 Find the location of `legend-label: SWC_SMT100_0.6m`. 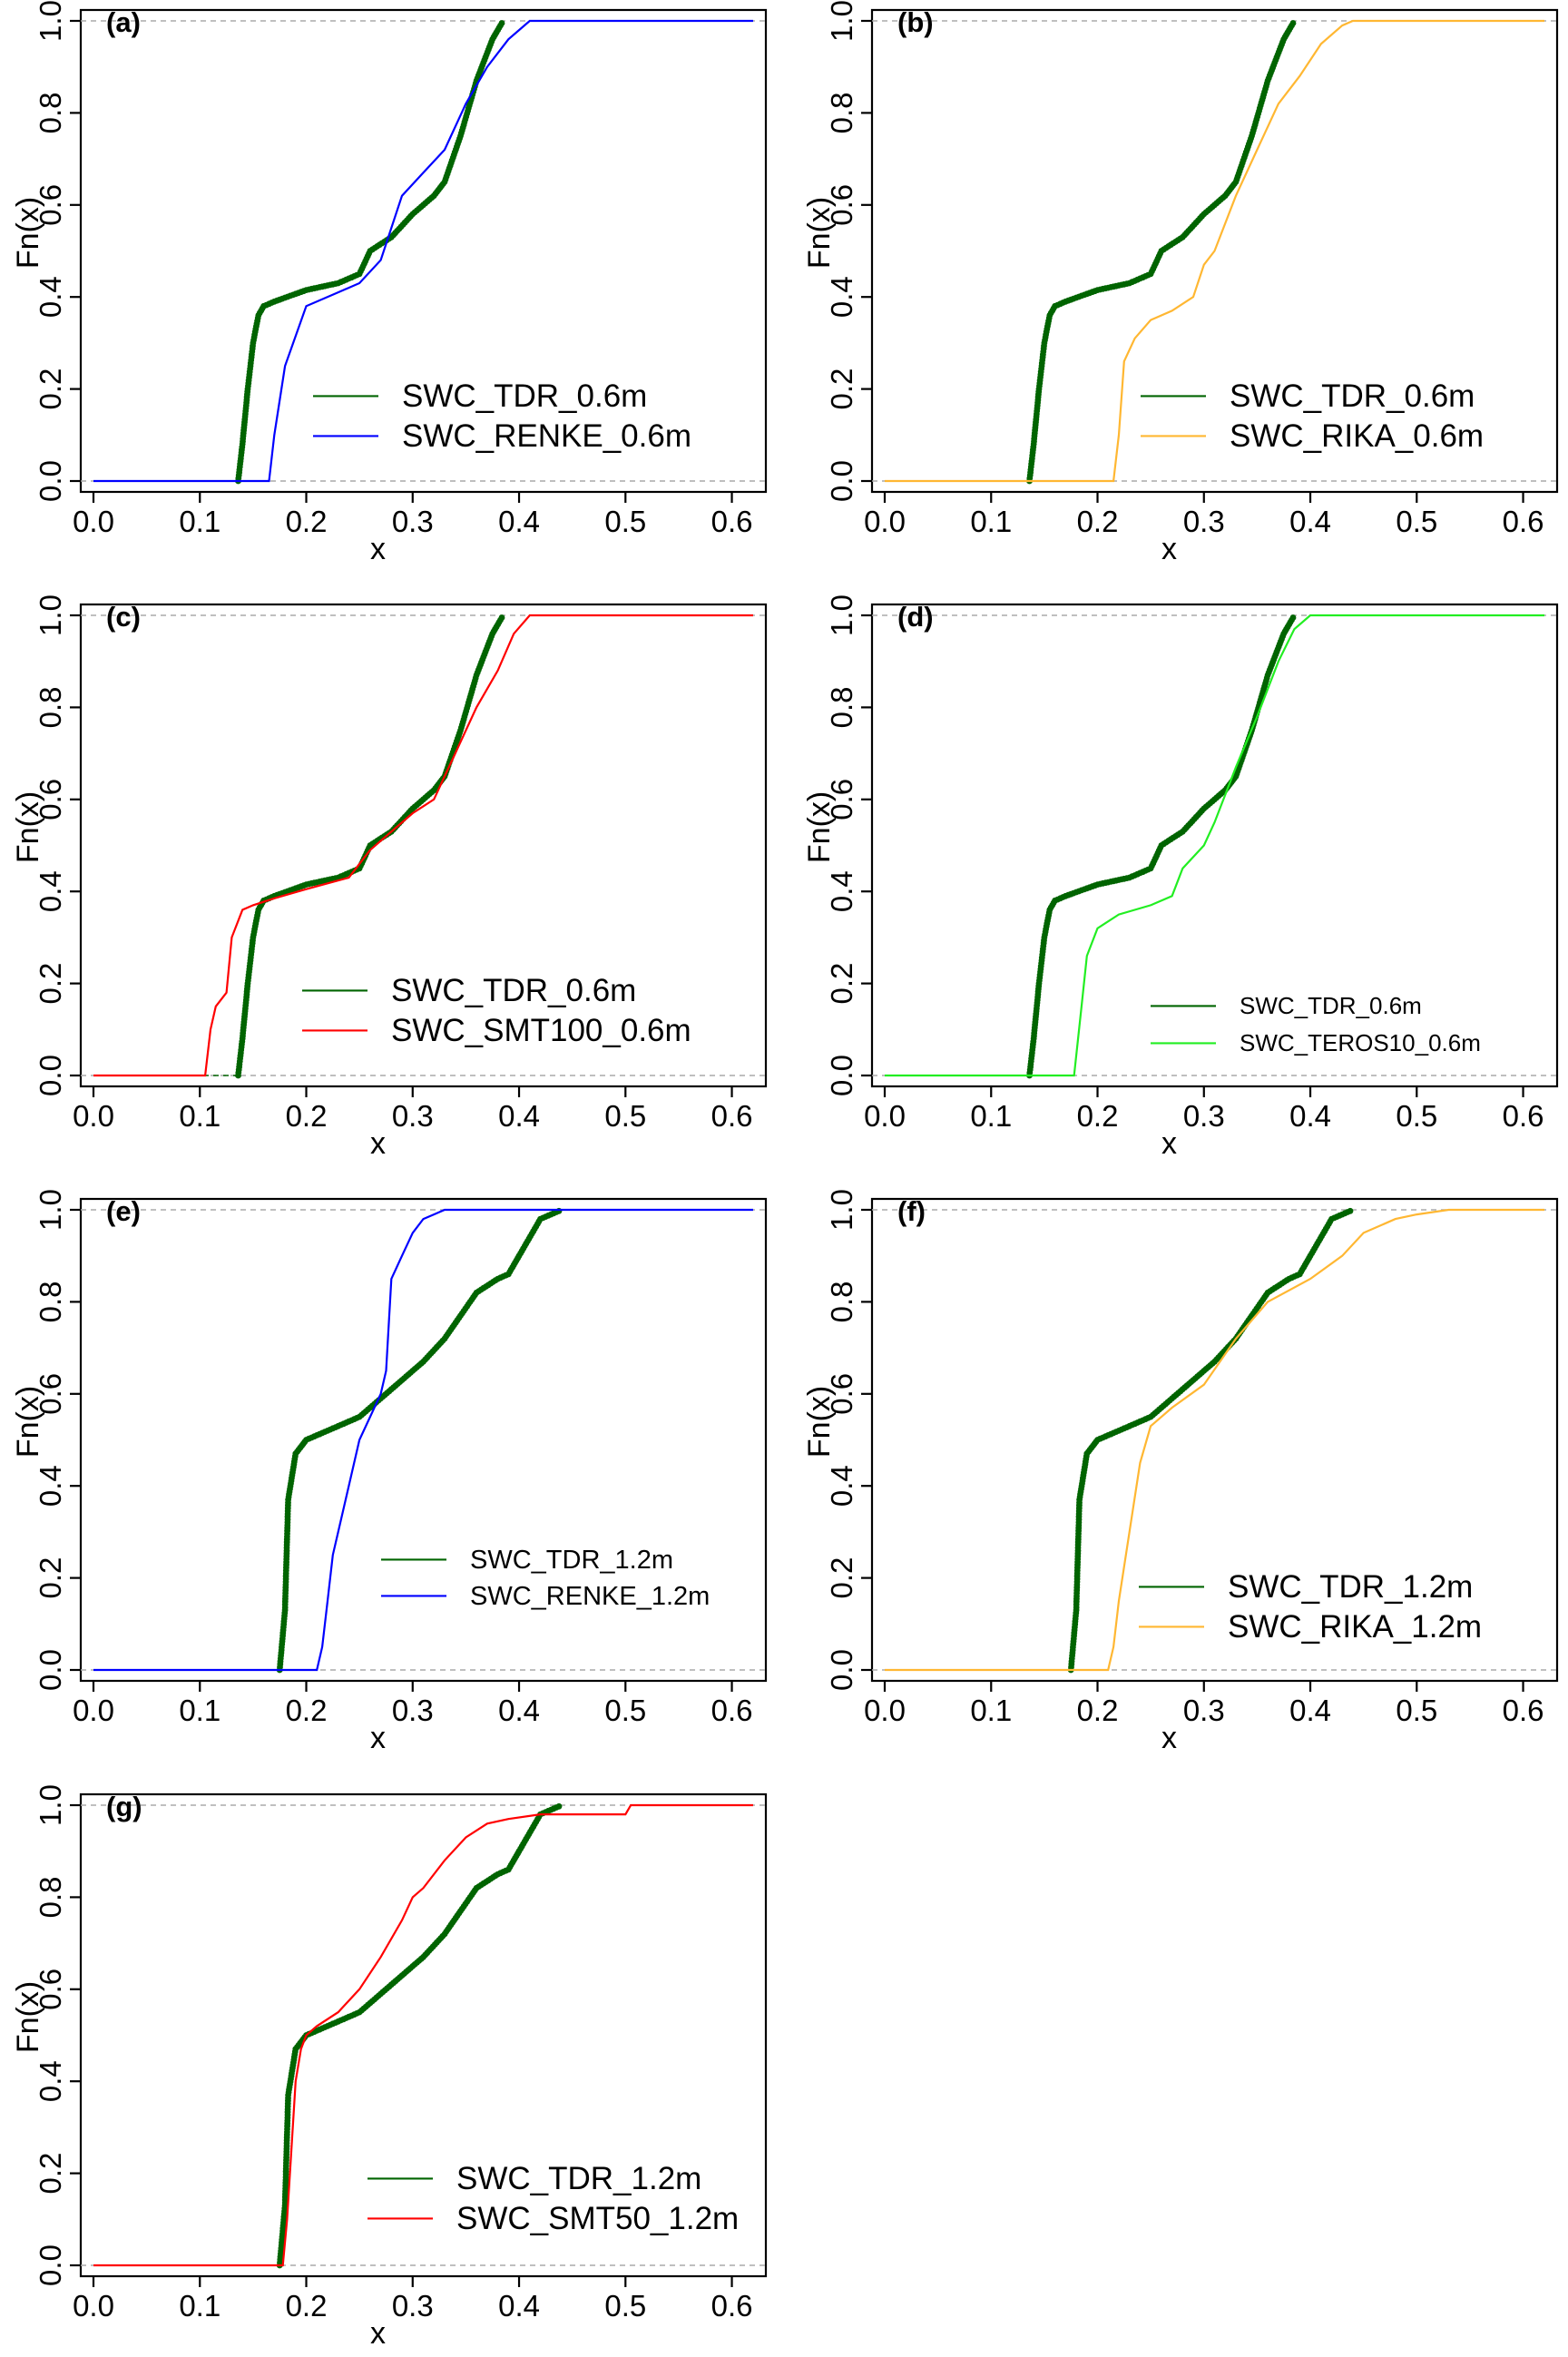

legend-label: SWC_SMT100_0.6m is located at coordinates (541, 1030).